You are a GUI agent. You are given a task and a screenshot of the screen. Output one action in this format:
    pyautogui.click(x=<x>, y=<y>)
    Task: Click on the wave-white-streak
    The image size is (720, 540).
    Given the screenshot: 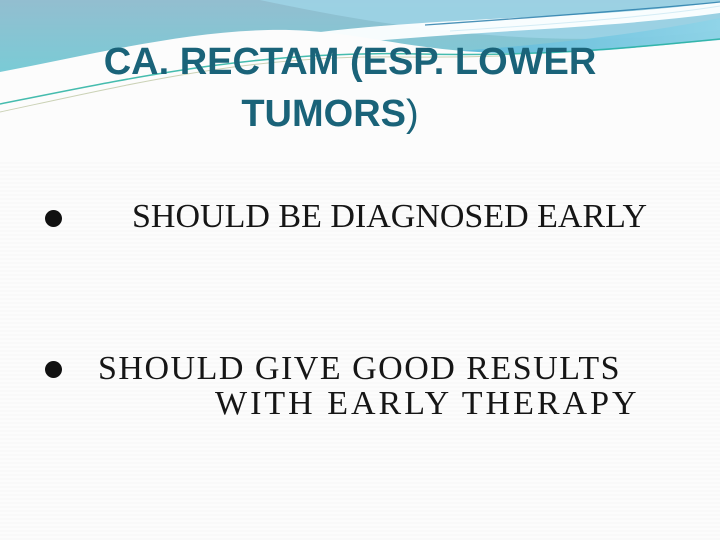 What is the action you would take?
    pyautogui.click(x=460, y=32)
    